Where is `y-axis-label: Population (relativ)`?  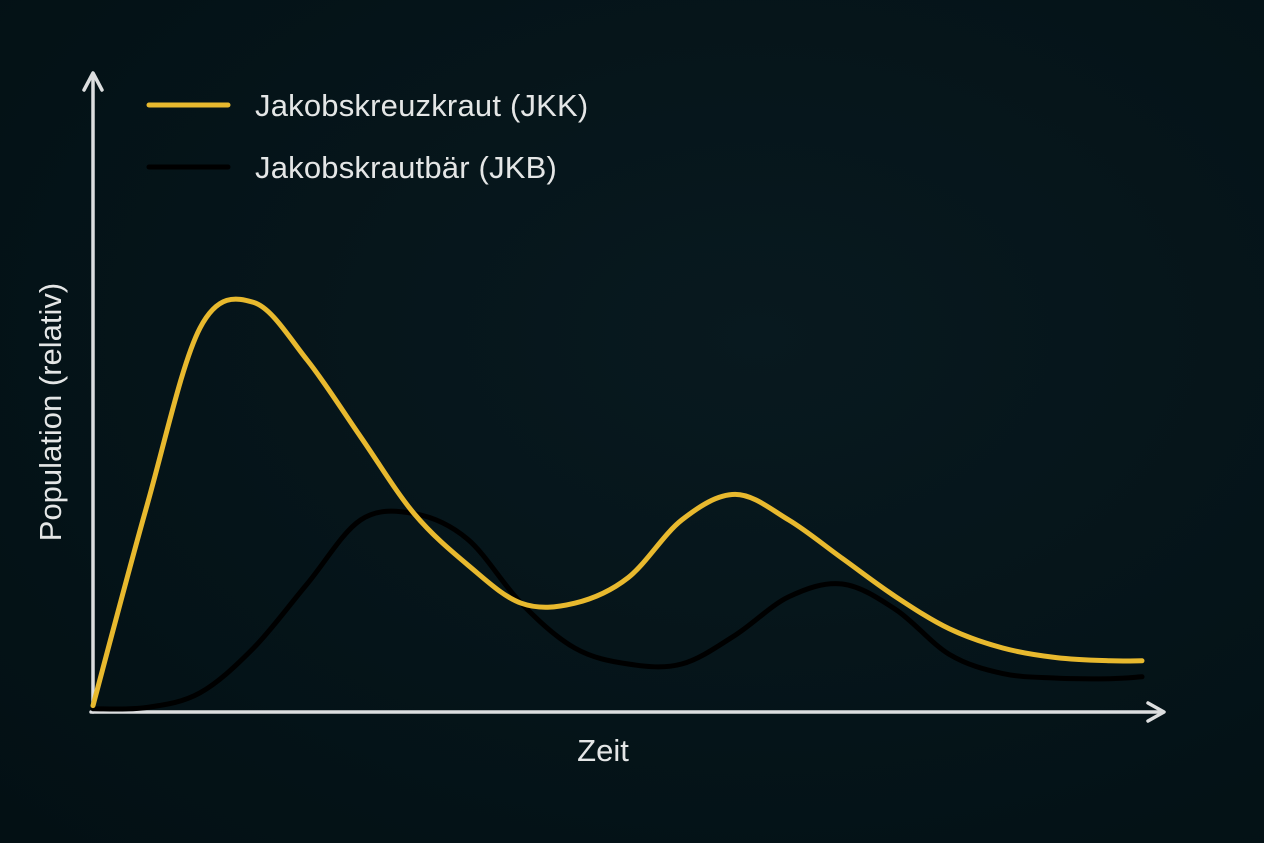
y-axis-label: Population (relativ) is located at coordinates (50, 412).